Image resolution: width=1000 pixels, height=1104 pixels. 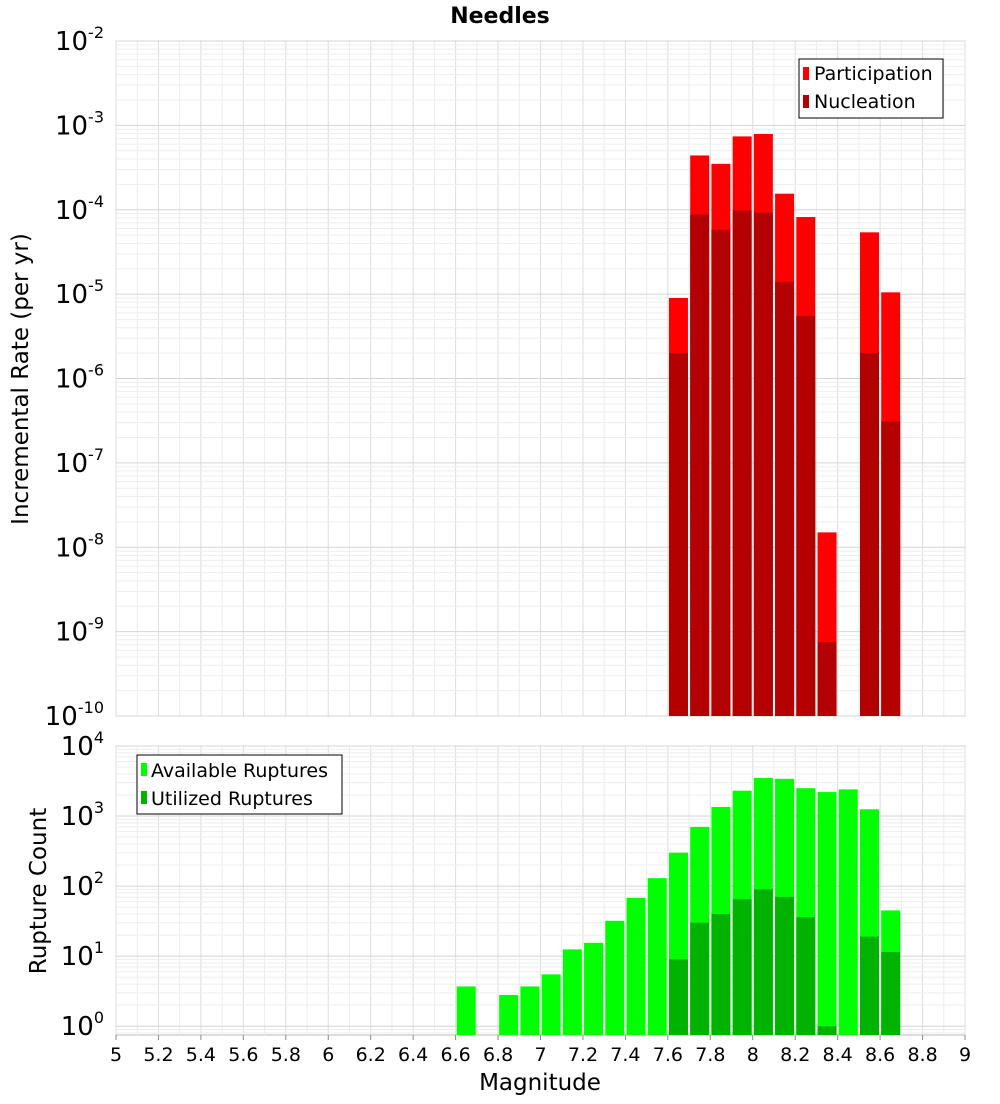 What do you see at coordinates (413, 1055) in the screenshot?
I see `x-tick-label: 6.4` at bounding box center [413, 1055].